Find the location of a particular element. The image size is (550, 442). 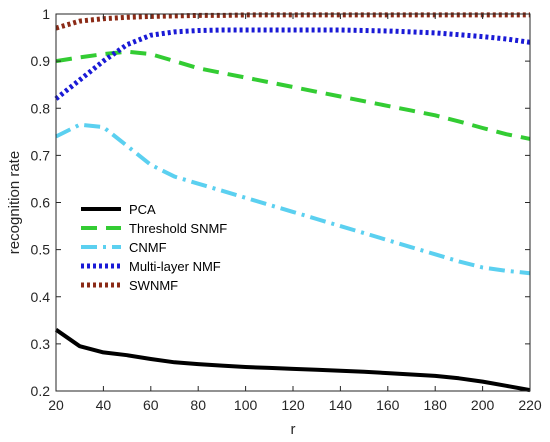

x-tick-label: 140 is located at coordinates (341, 405).